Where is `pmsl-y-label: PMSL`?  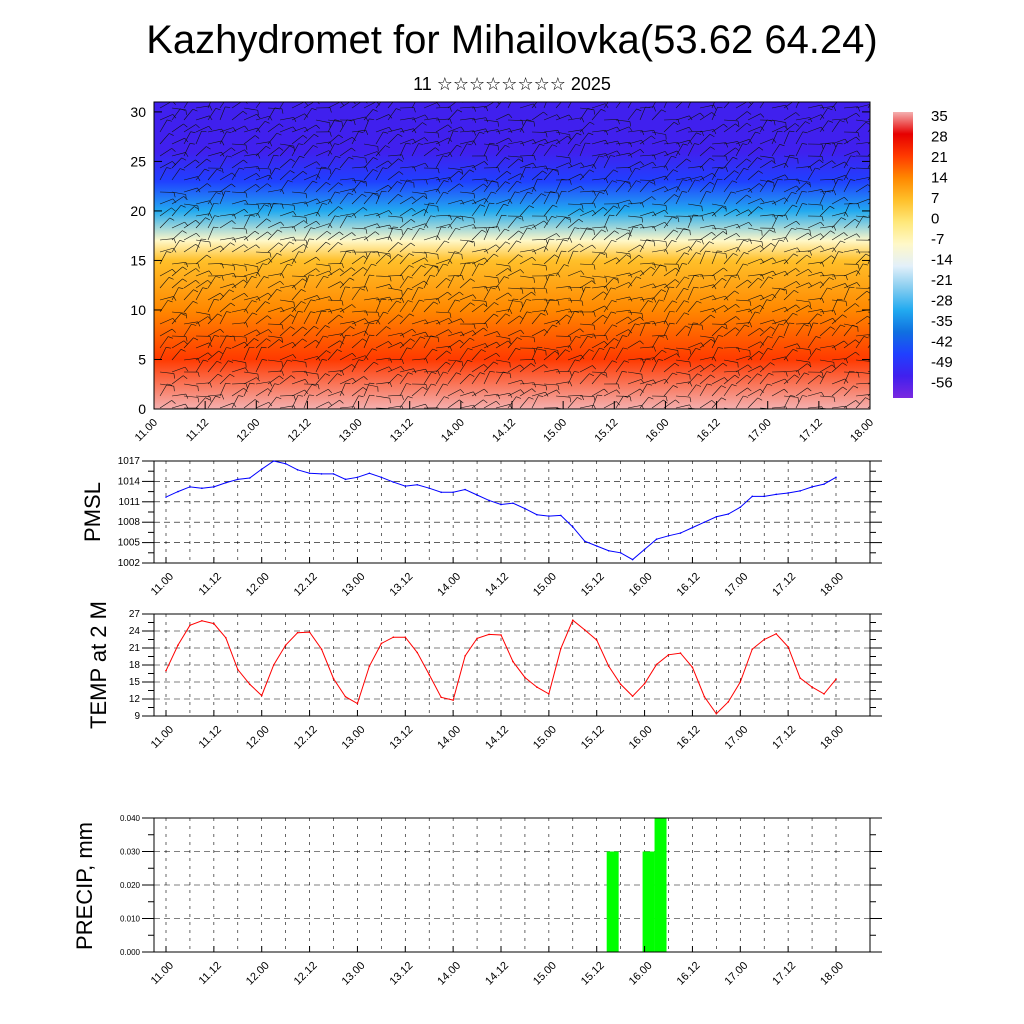 pmsl-y-label: PMSL is located at coordinates (92, 512).